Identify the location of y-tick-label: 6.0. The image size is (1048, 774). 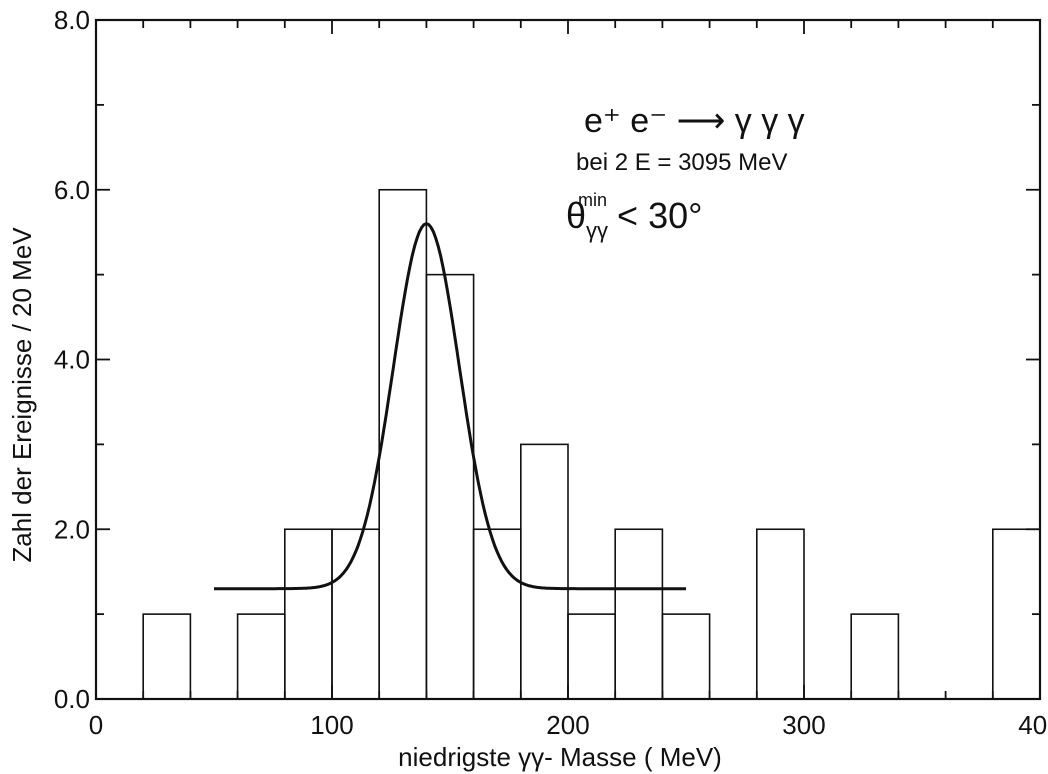
(72, 190).